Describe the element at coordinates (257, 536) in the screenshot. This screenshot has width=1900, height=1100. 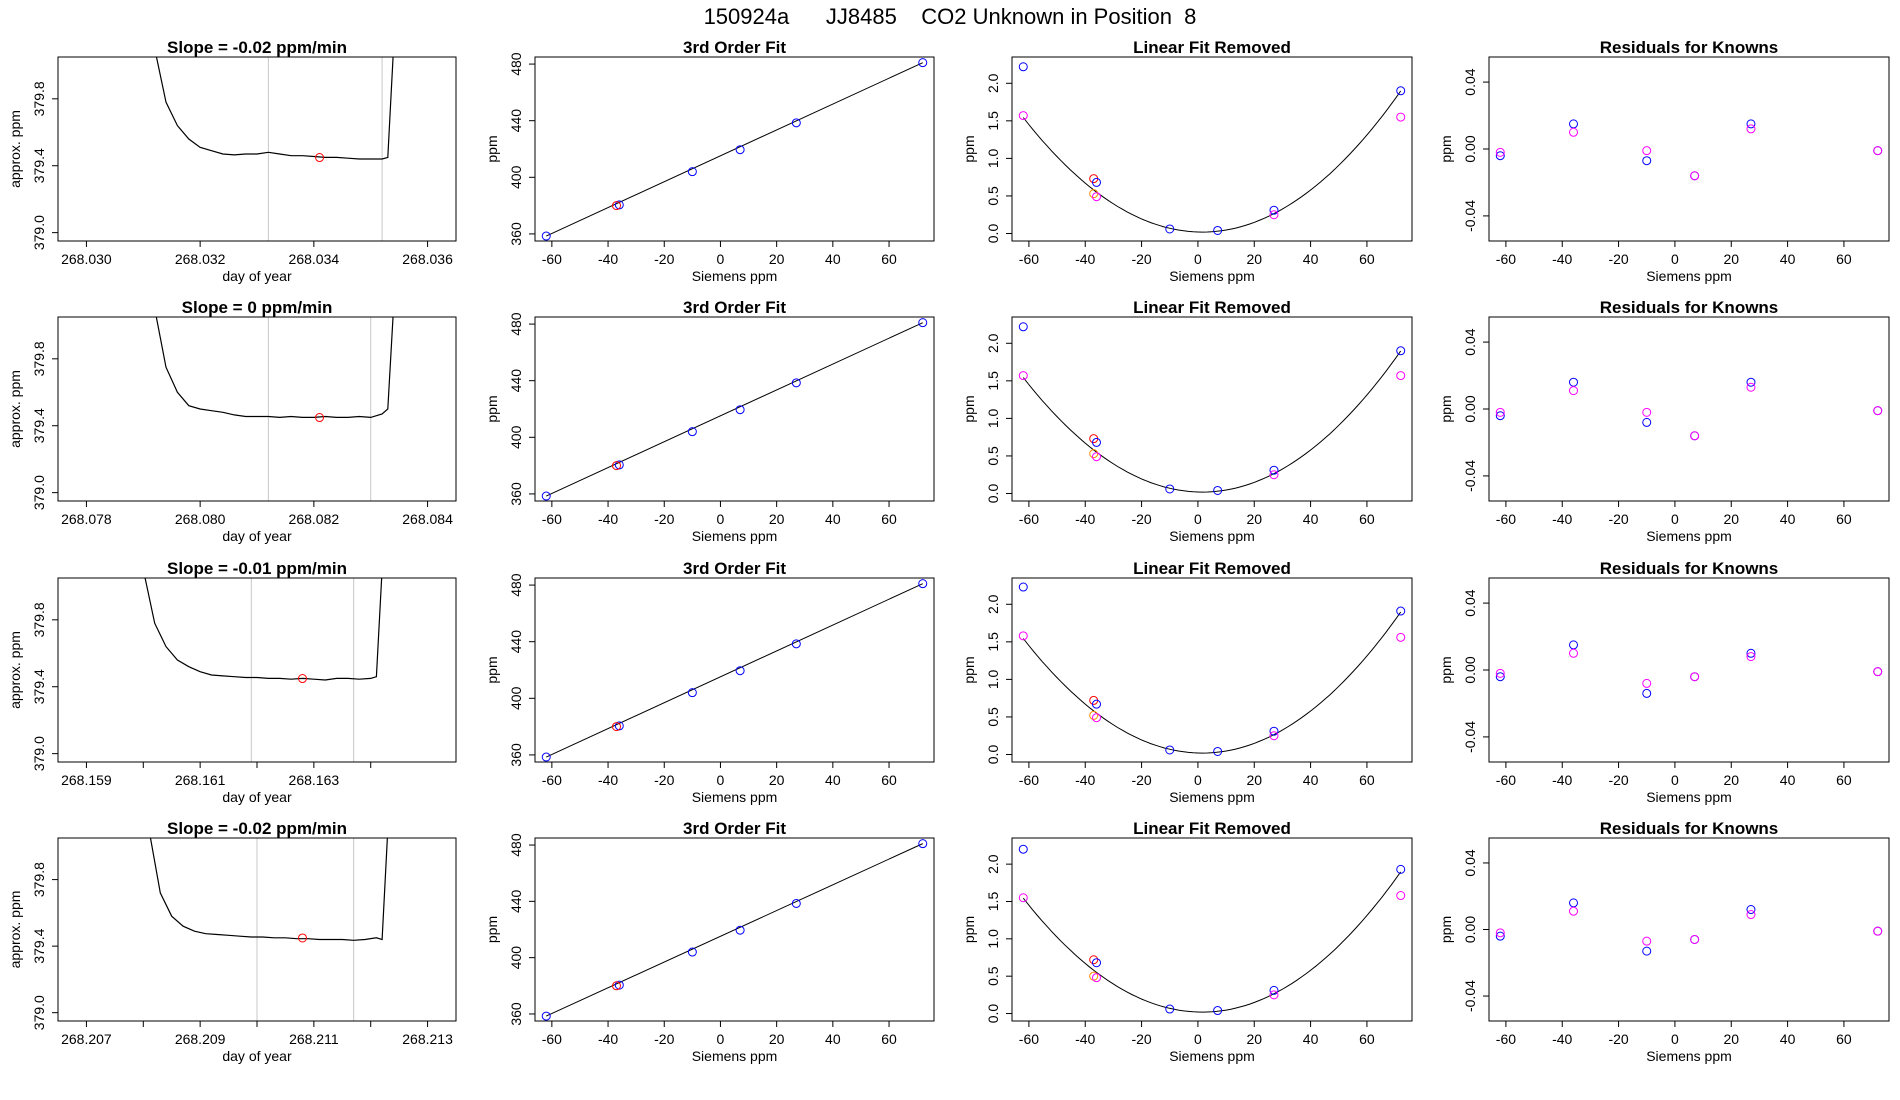
I see `x-axis-label: day of year` at that location.